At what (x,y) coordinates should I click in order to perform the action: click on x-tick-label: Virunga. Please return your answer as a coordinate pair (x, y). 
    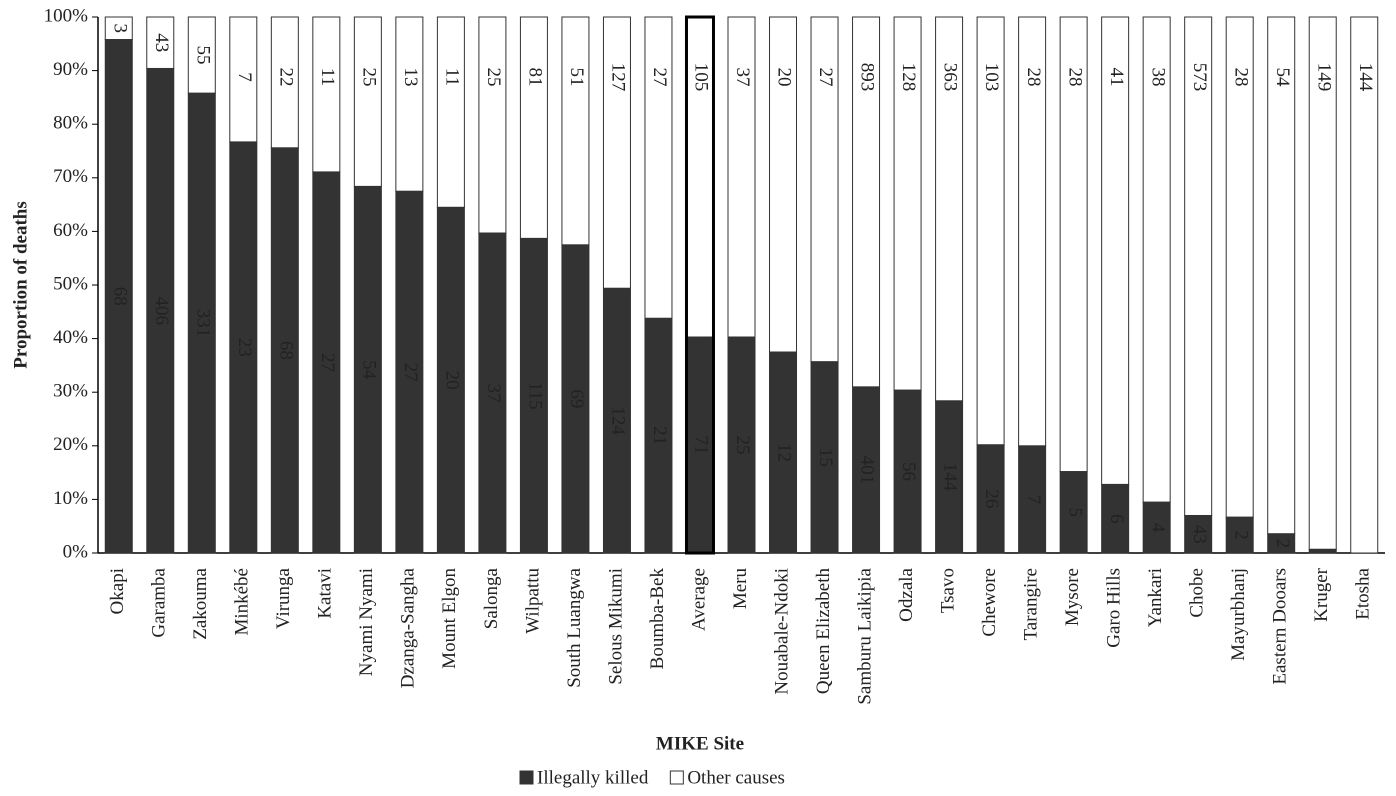
    Looking at the image, I should click on (283, 598).